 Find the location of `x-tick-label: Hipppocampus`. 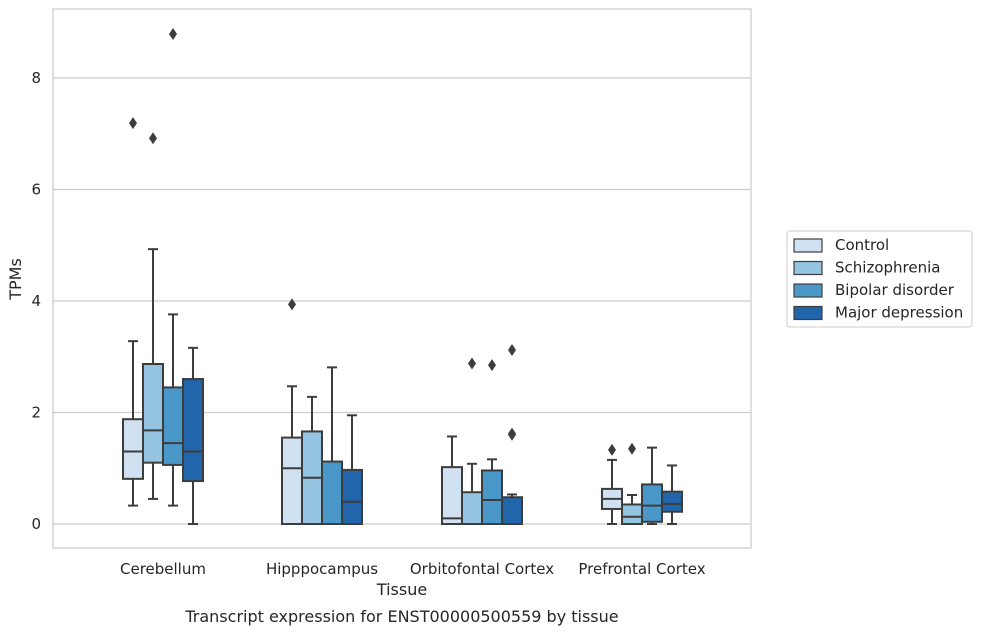

x-tick-label: Hipppocampus is located at coordinates (322, 569).